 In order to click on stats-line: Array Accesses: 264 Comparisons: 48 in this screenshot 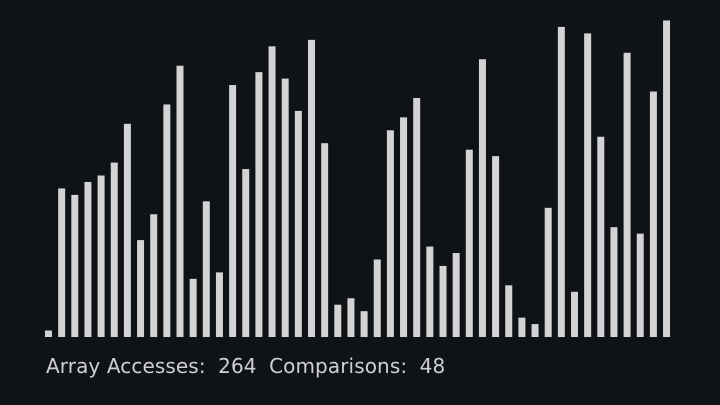, I will do `click(245, 366)`.